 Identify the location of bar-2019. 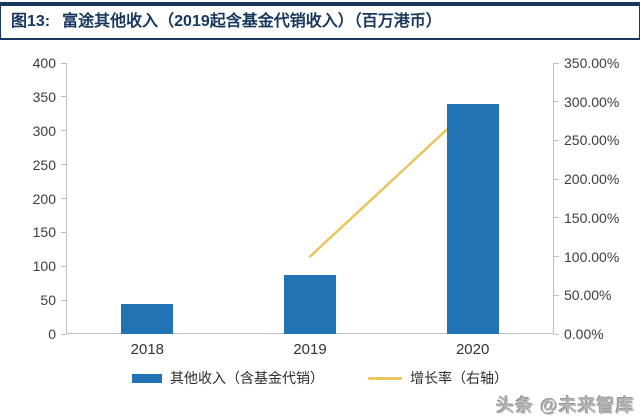
(310, 304).